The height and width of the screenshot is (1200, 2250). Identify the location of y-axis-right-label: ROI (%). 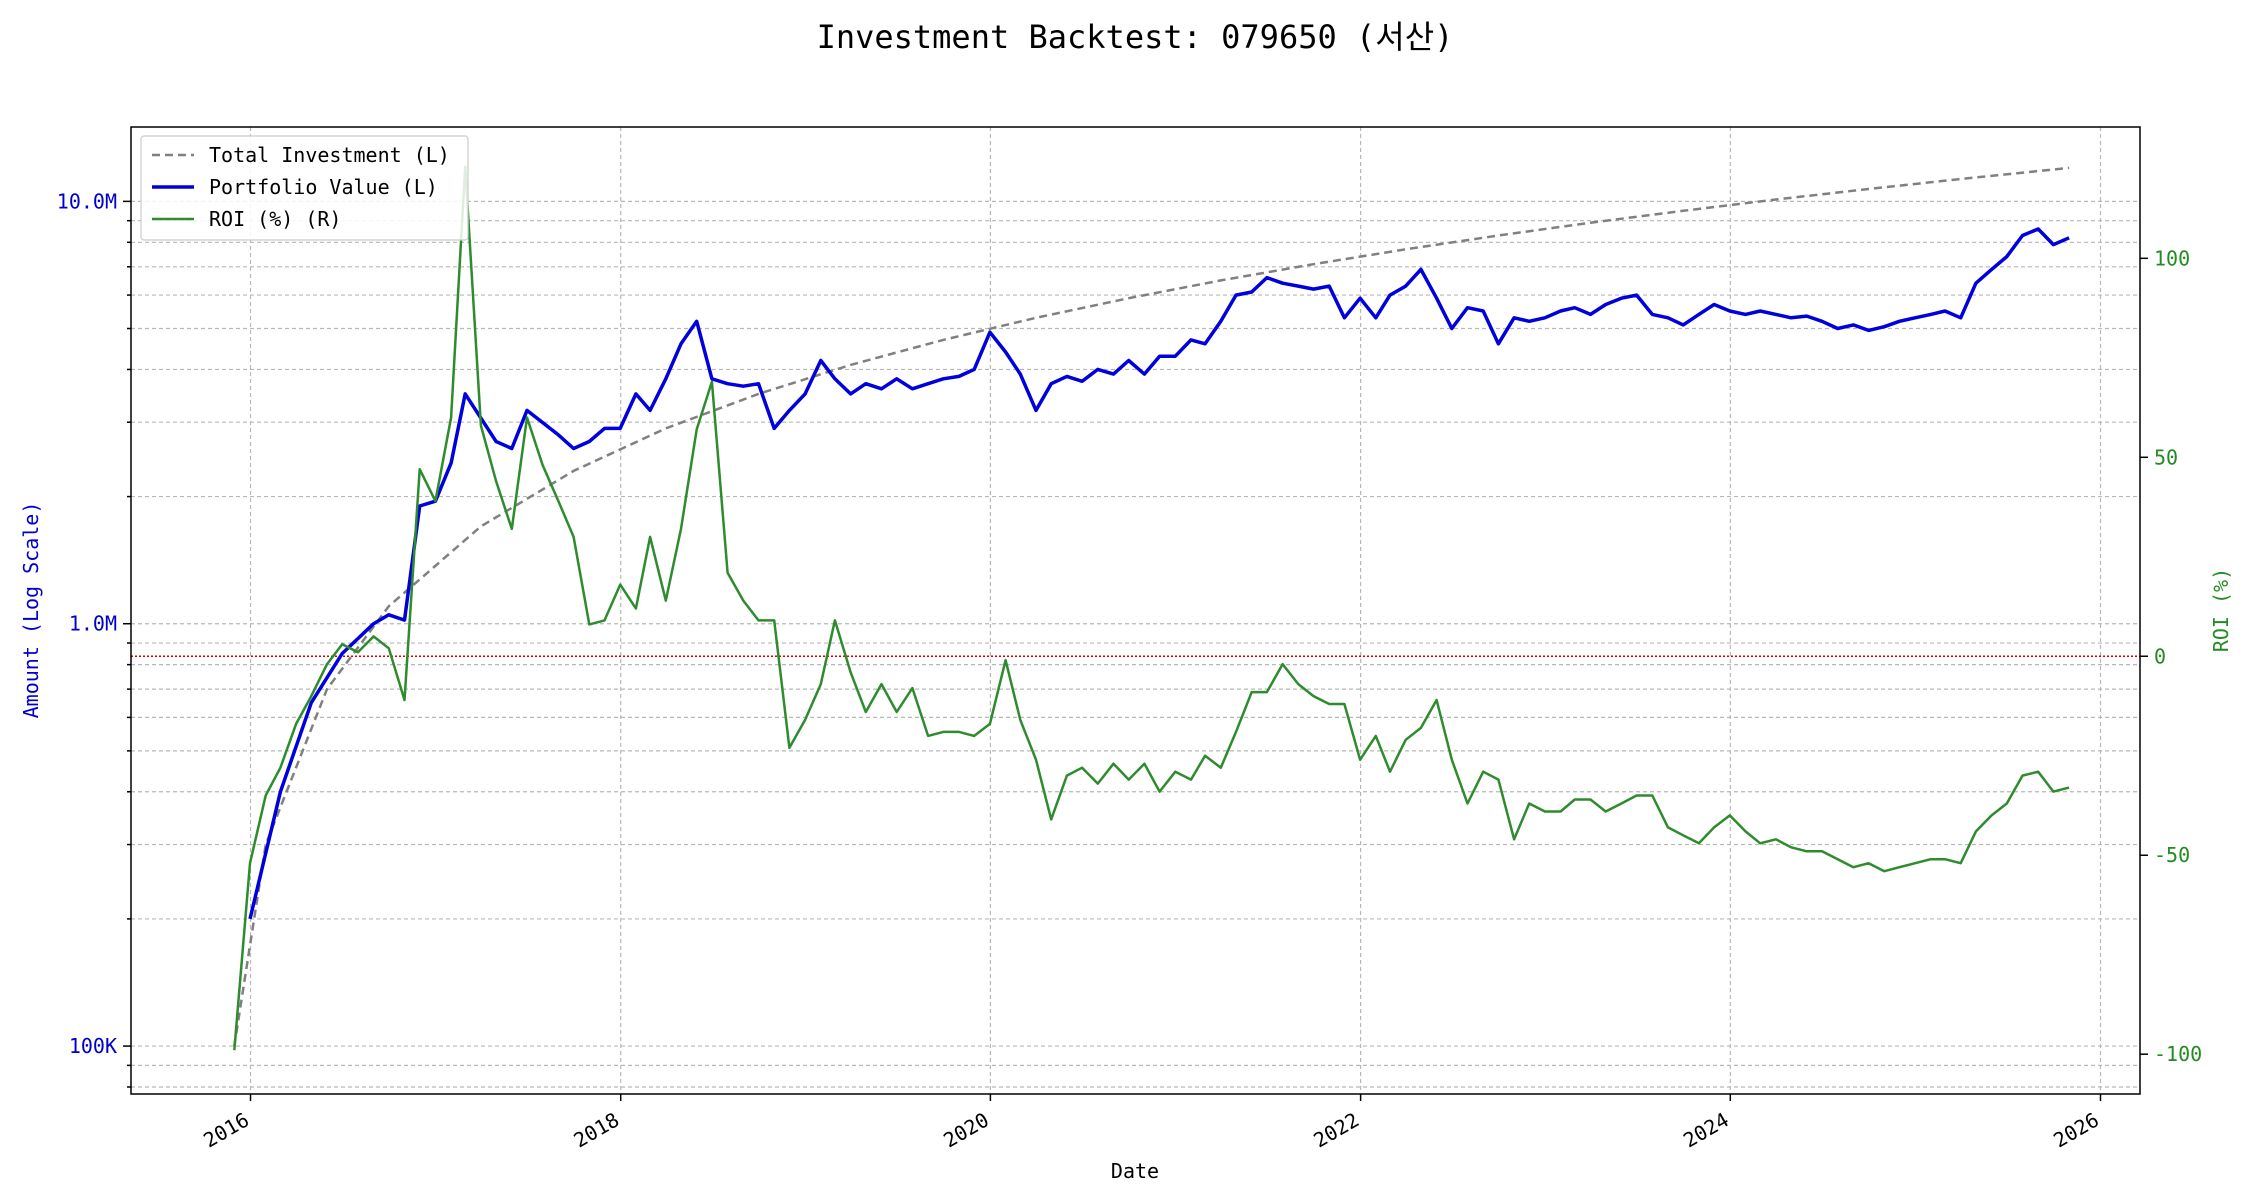
(2221, 610).